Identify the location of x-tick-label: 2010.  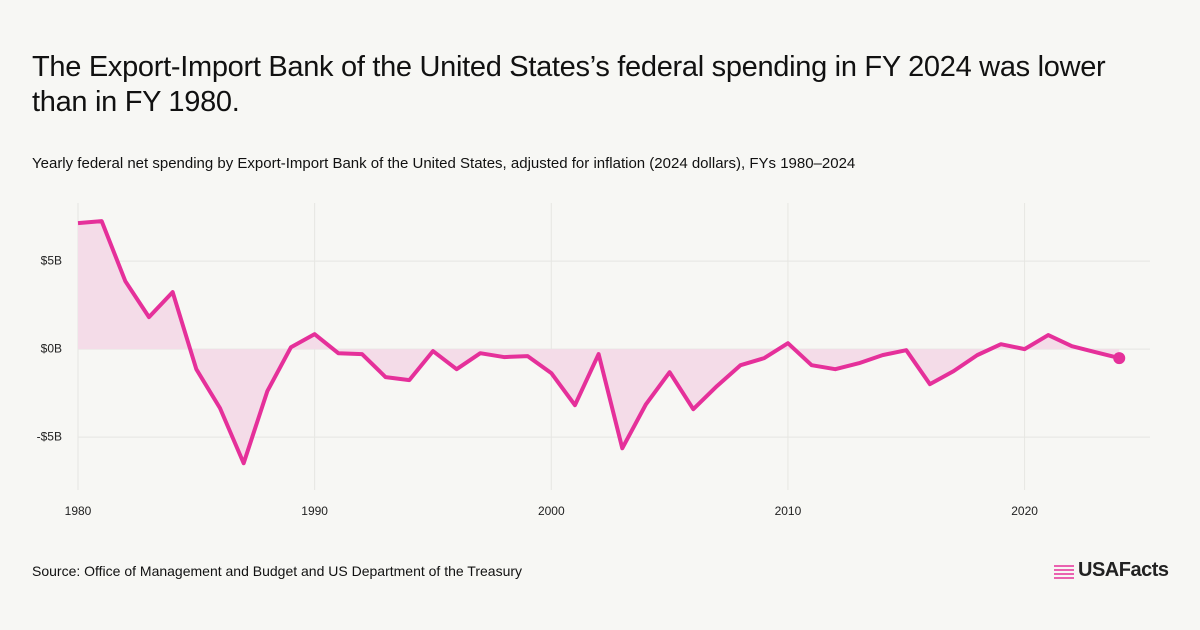
(788, 511).